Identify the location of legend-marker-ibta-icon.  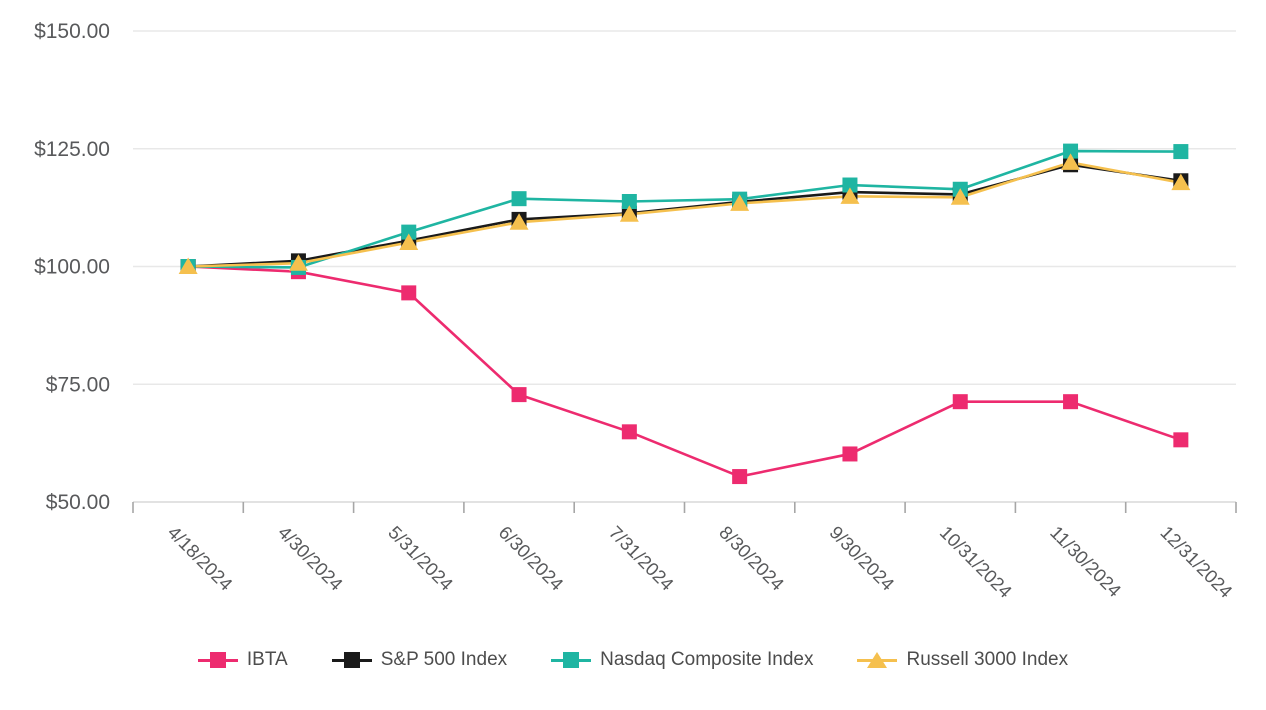
(217, 660).